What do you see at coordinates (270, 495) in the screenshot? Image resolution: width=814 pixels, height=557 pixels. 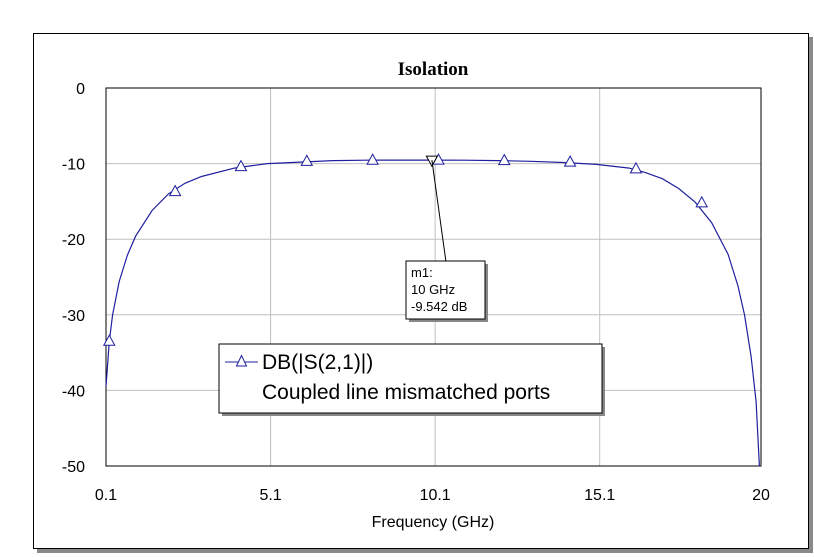 I see `x-tick-label: 5.1` at bounding box center [270, 495].